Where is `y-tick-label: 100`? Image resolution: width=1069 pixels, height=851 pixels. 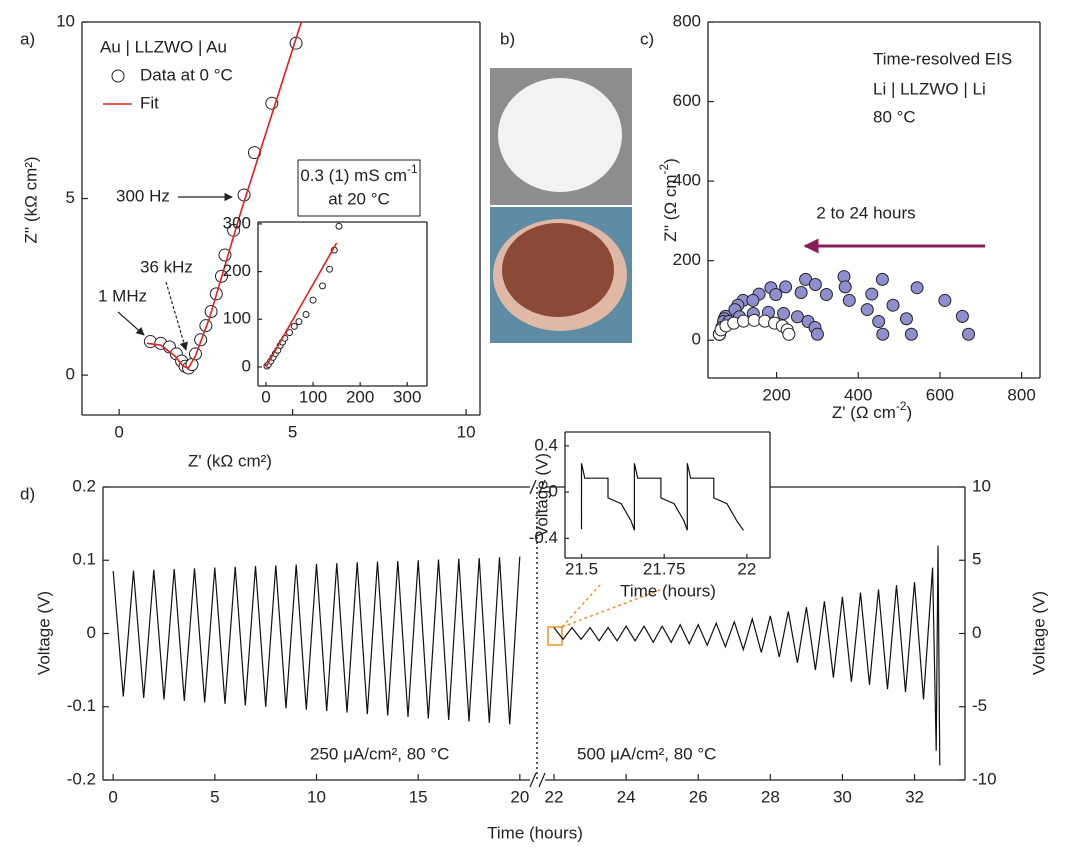 y-tick-label: 100 is located at coordinates (237, 318).